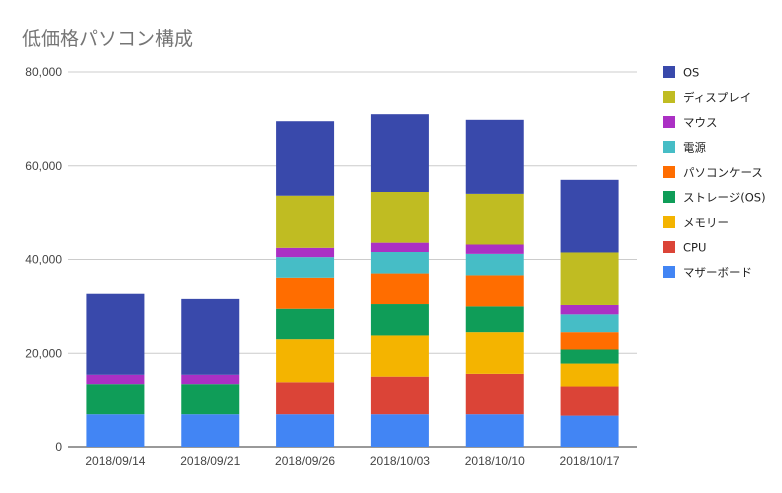 This screenshot has width=782, height=493. I want to click on y-tick-label: 0, so click(58, 447).